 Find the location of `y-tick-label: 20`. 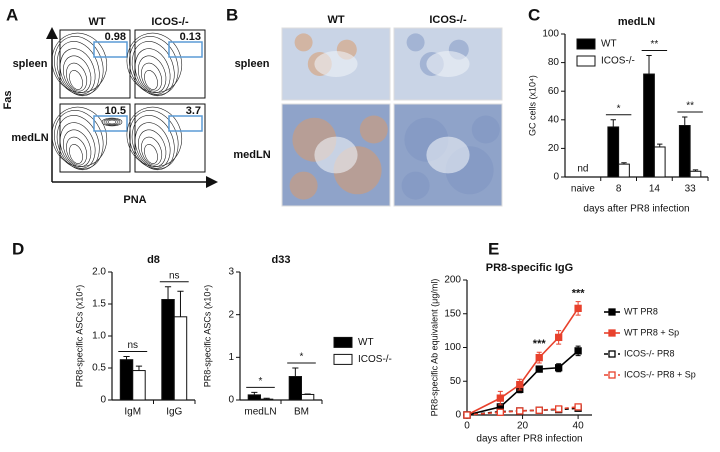

y-tick-label: 20 is located at coordinates (554, 148).